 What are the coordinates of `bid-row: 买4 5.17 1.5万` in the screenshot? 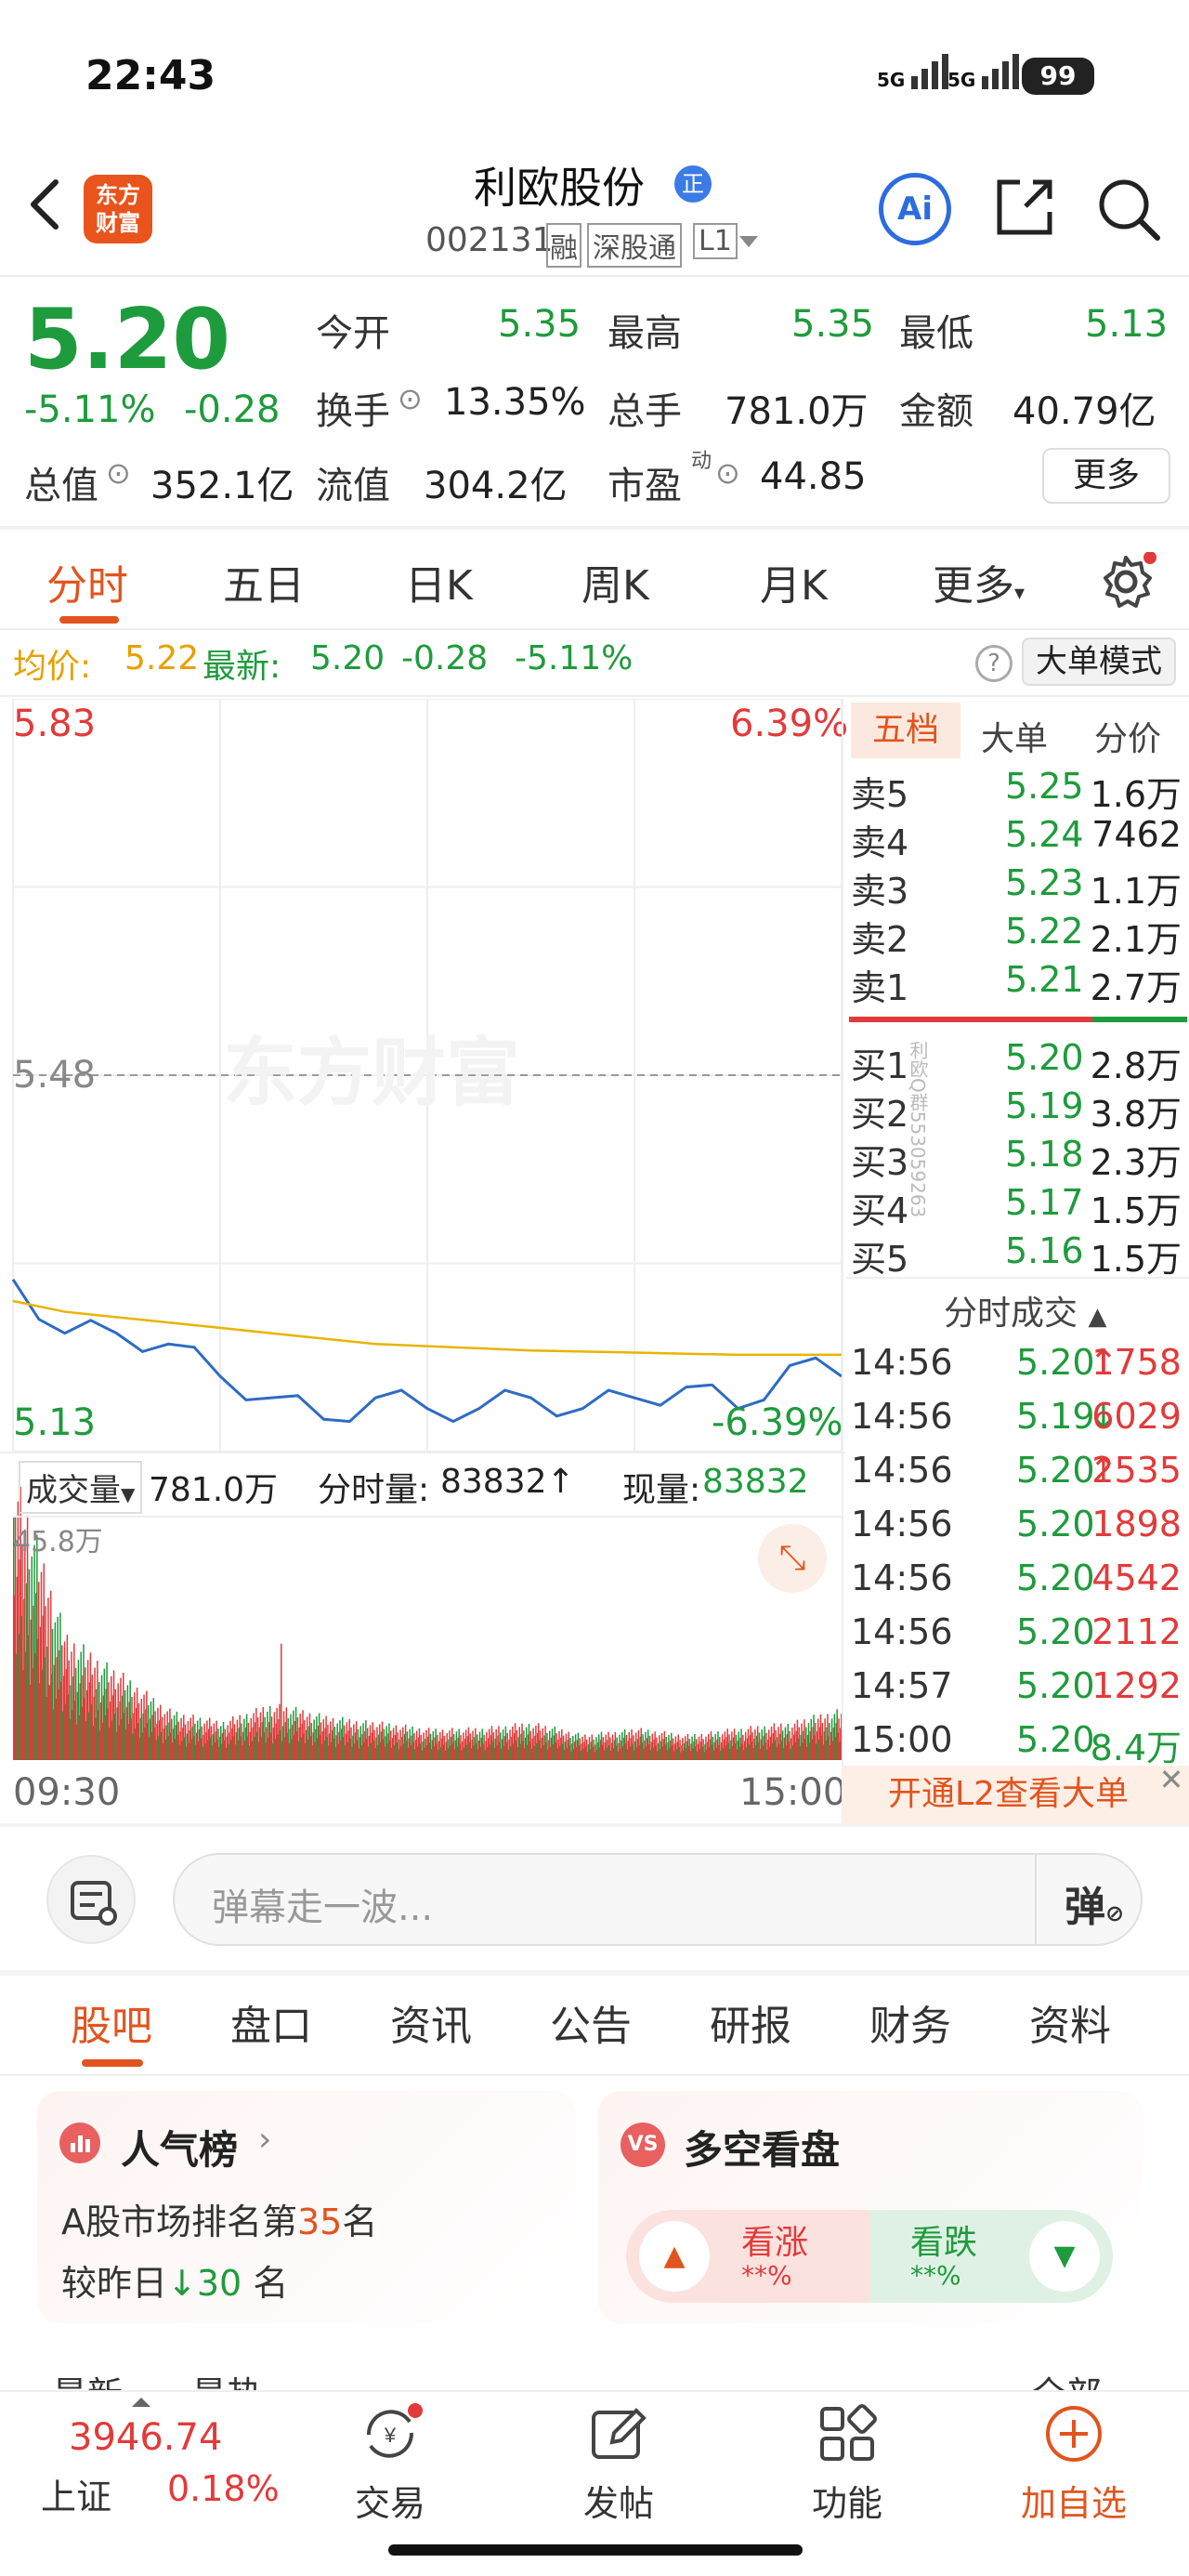 It's located at (1018, 1206).